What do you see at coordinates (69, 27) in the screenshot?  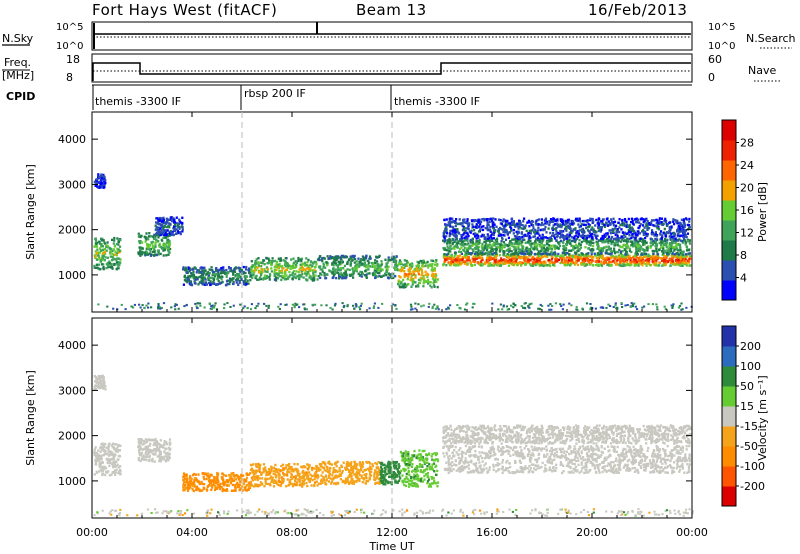 I see `noise-tick-left-top: 10^5` at bounding box center [69, 27].